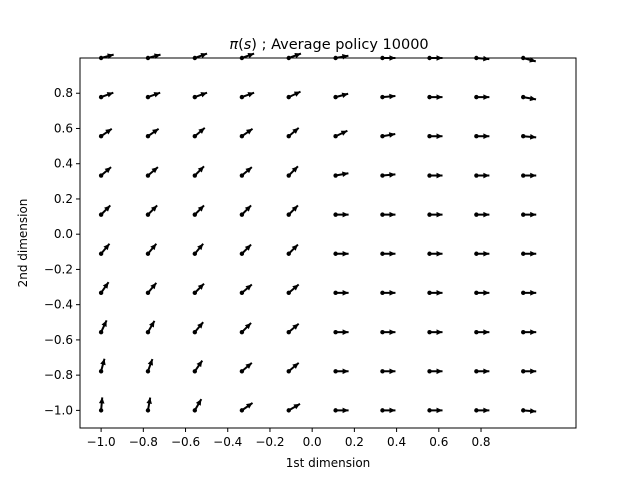 Image resolution: width=640 pixels, height=480 pixels. I want to click on x-tick-label: 0.4, so click(396, 442).